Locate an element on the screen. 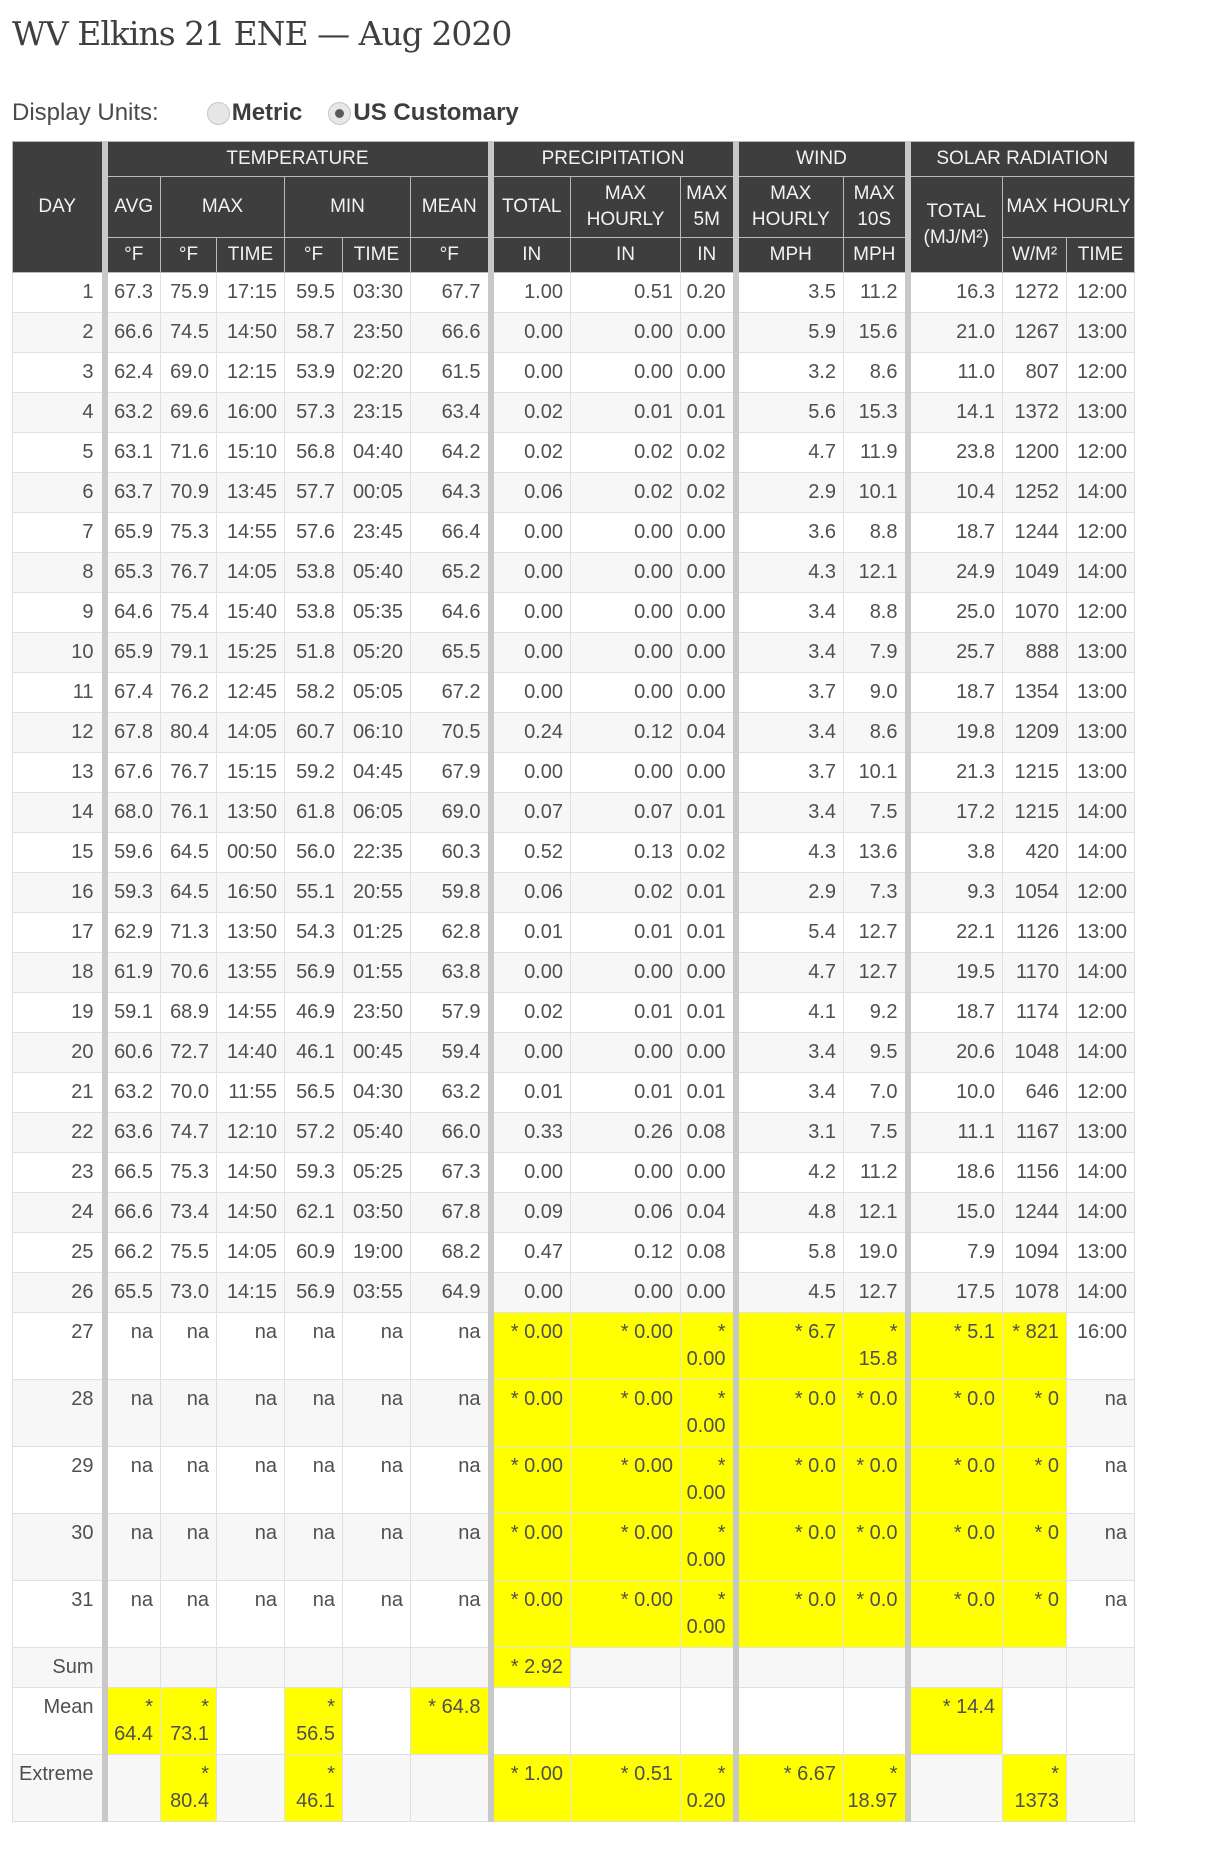  value-cell: 59.4 is located at coordinates (450, 1052).